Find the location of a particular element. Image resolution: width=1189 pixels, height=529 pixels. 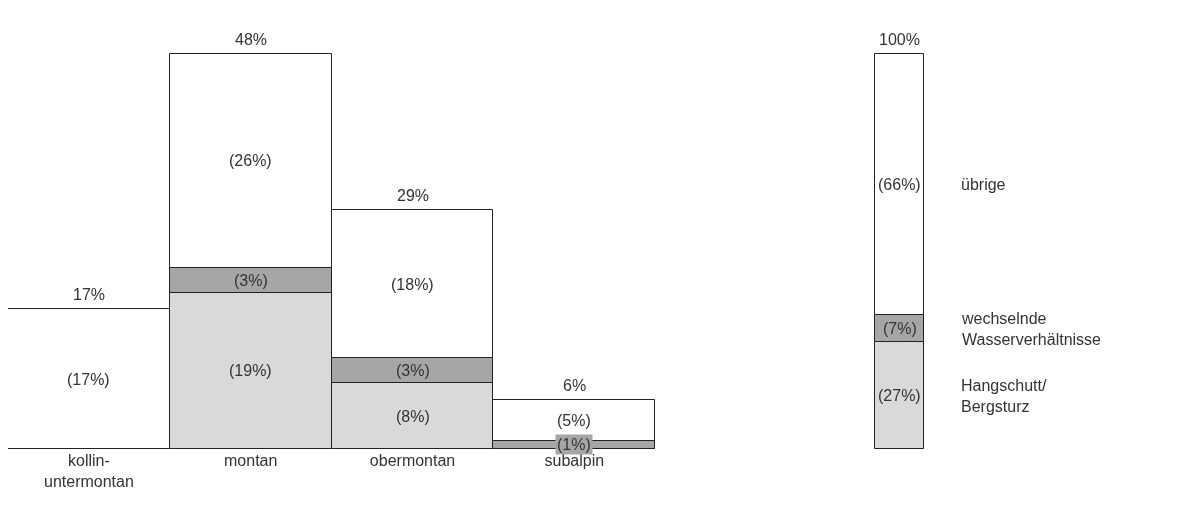

data-label: (1%) is located at coordinates (574, 444).